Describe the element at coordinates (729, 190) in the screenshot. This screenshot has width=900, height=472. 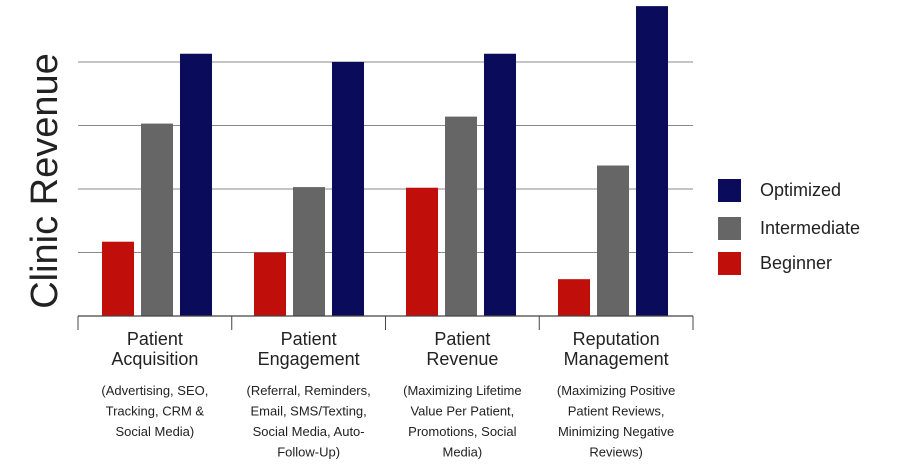
I see `legend-swatch-optimized` at that location.